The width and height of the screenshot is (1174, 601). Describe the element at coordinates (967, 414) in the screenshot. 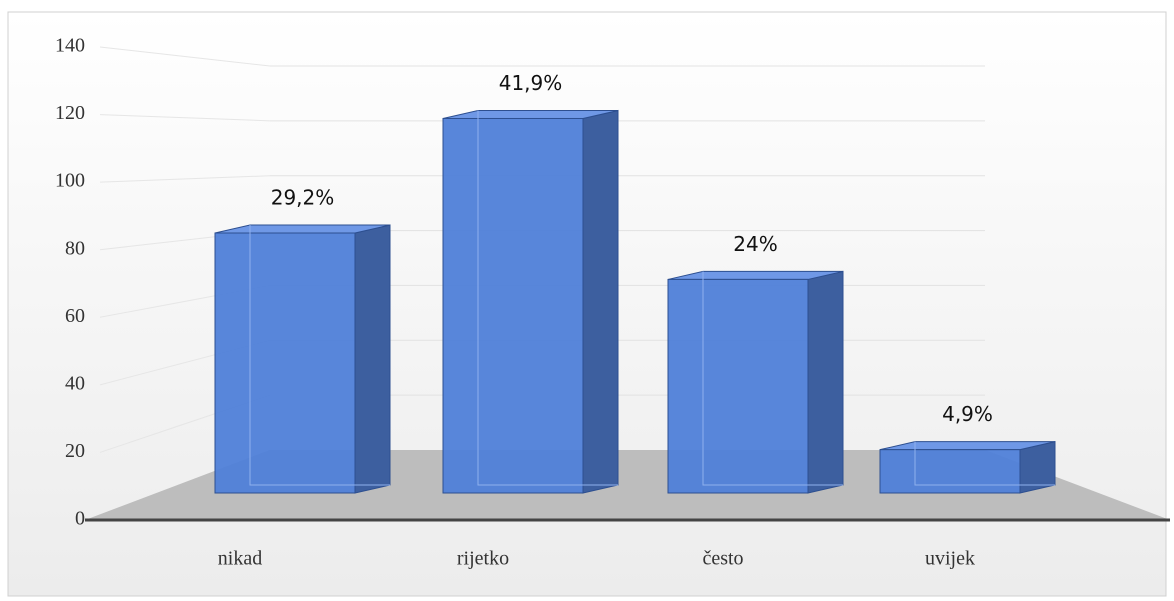

I see `data-label: 4,9%` at that location.